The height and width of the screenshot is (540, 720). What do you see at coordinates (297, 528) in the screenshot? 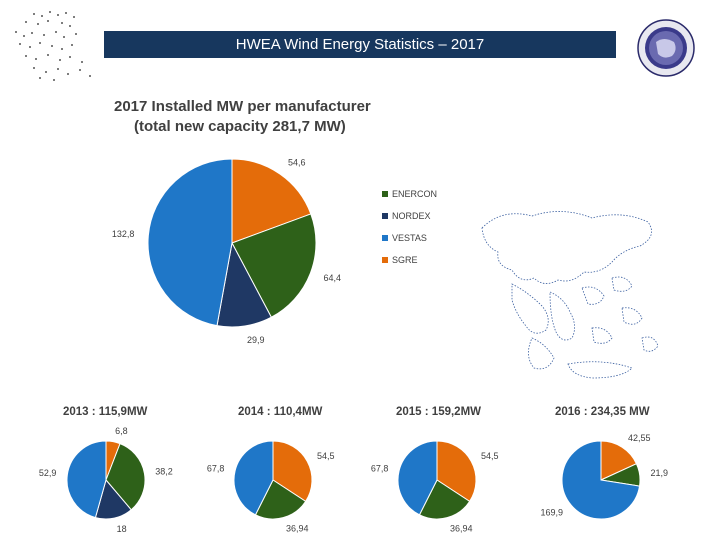
I see `pie-label-2014-enercon: 36,94` at bounding box center [297, 528].